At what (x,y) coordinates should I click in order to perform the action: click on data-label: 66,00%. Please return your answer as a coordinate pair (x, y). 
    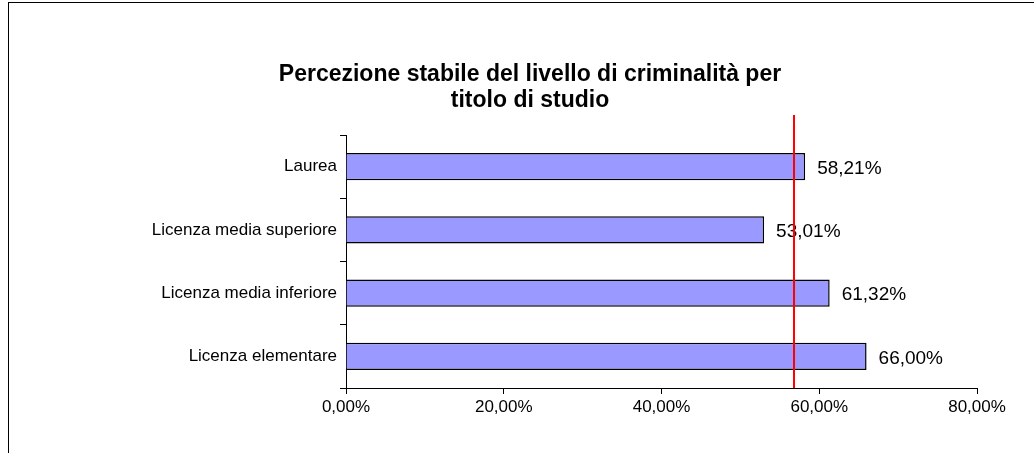
    Looking at the image, I should click on (911, 357).